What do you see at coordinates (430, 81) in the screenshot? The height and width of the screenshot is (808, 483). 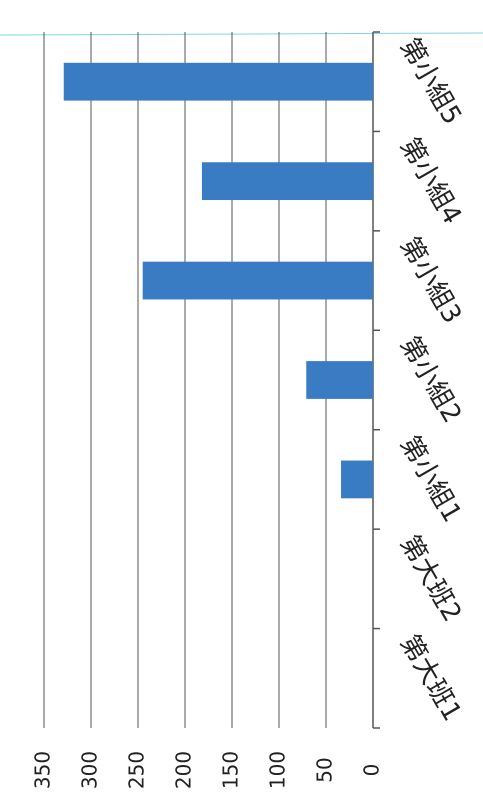 I see `category-label: 第小組5` at bounding box center [430, 81].